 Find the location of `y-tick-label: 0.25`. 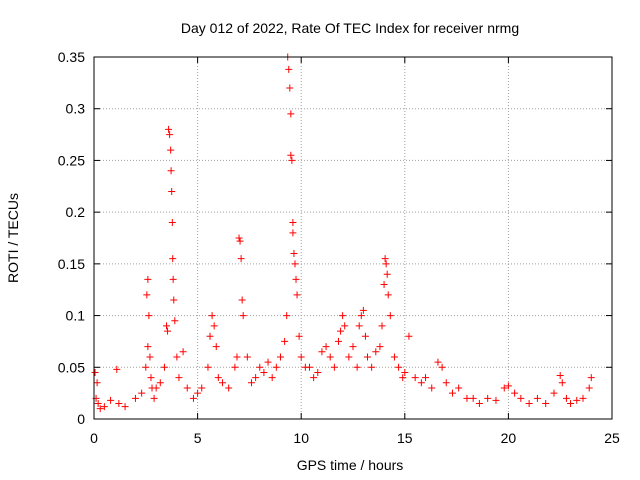

y-tick-label: 0.25 is located at coordinates (71, 160).